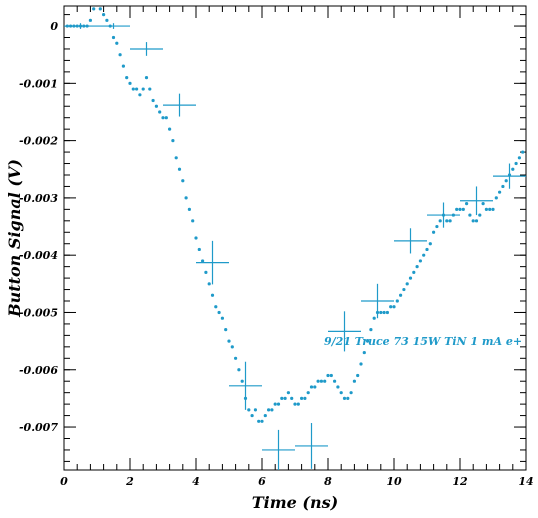 The height and width of the screenshot is (518, 538). I want to click on x-tick-label: 8, so click(328, 481).